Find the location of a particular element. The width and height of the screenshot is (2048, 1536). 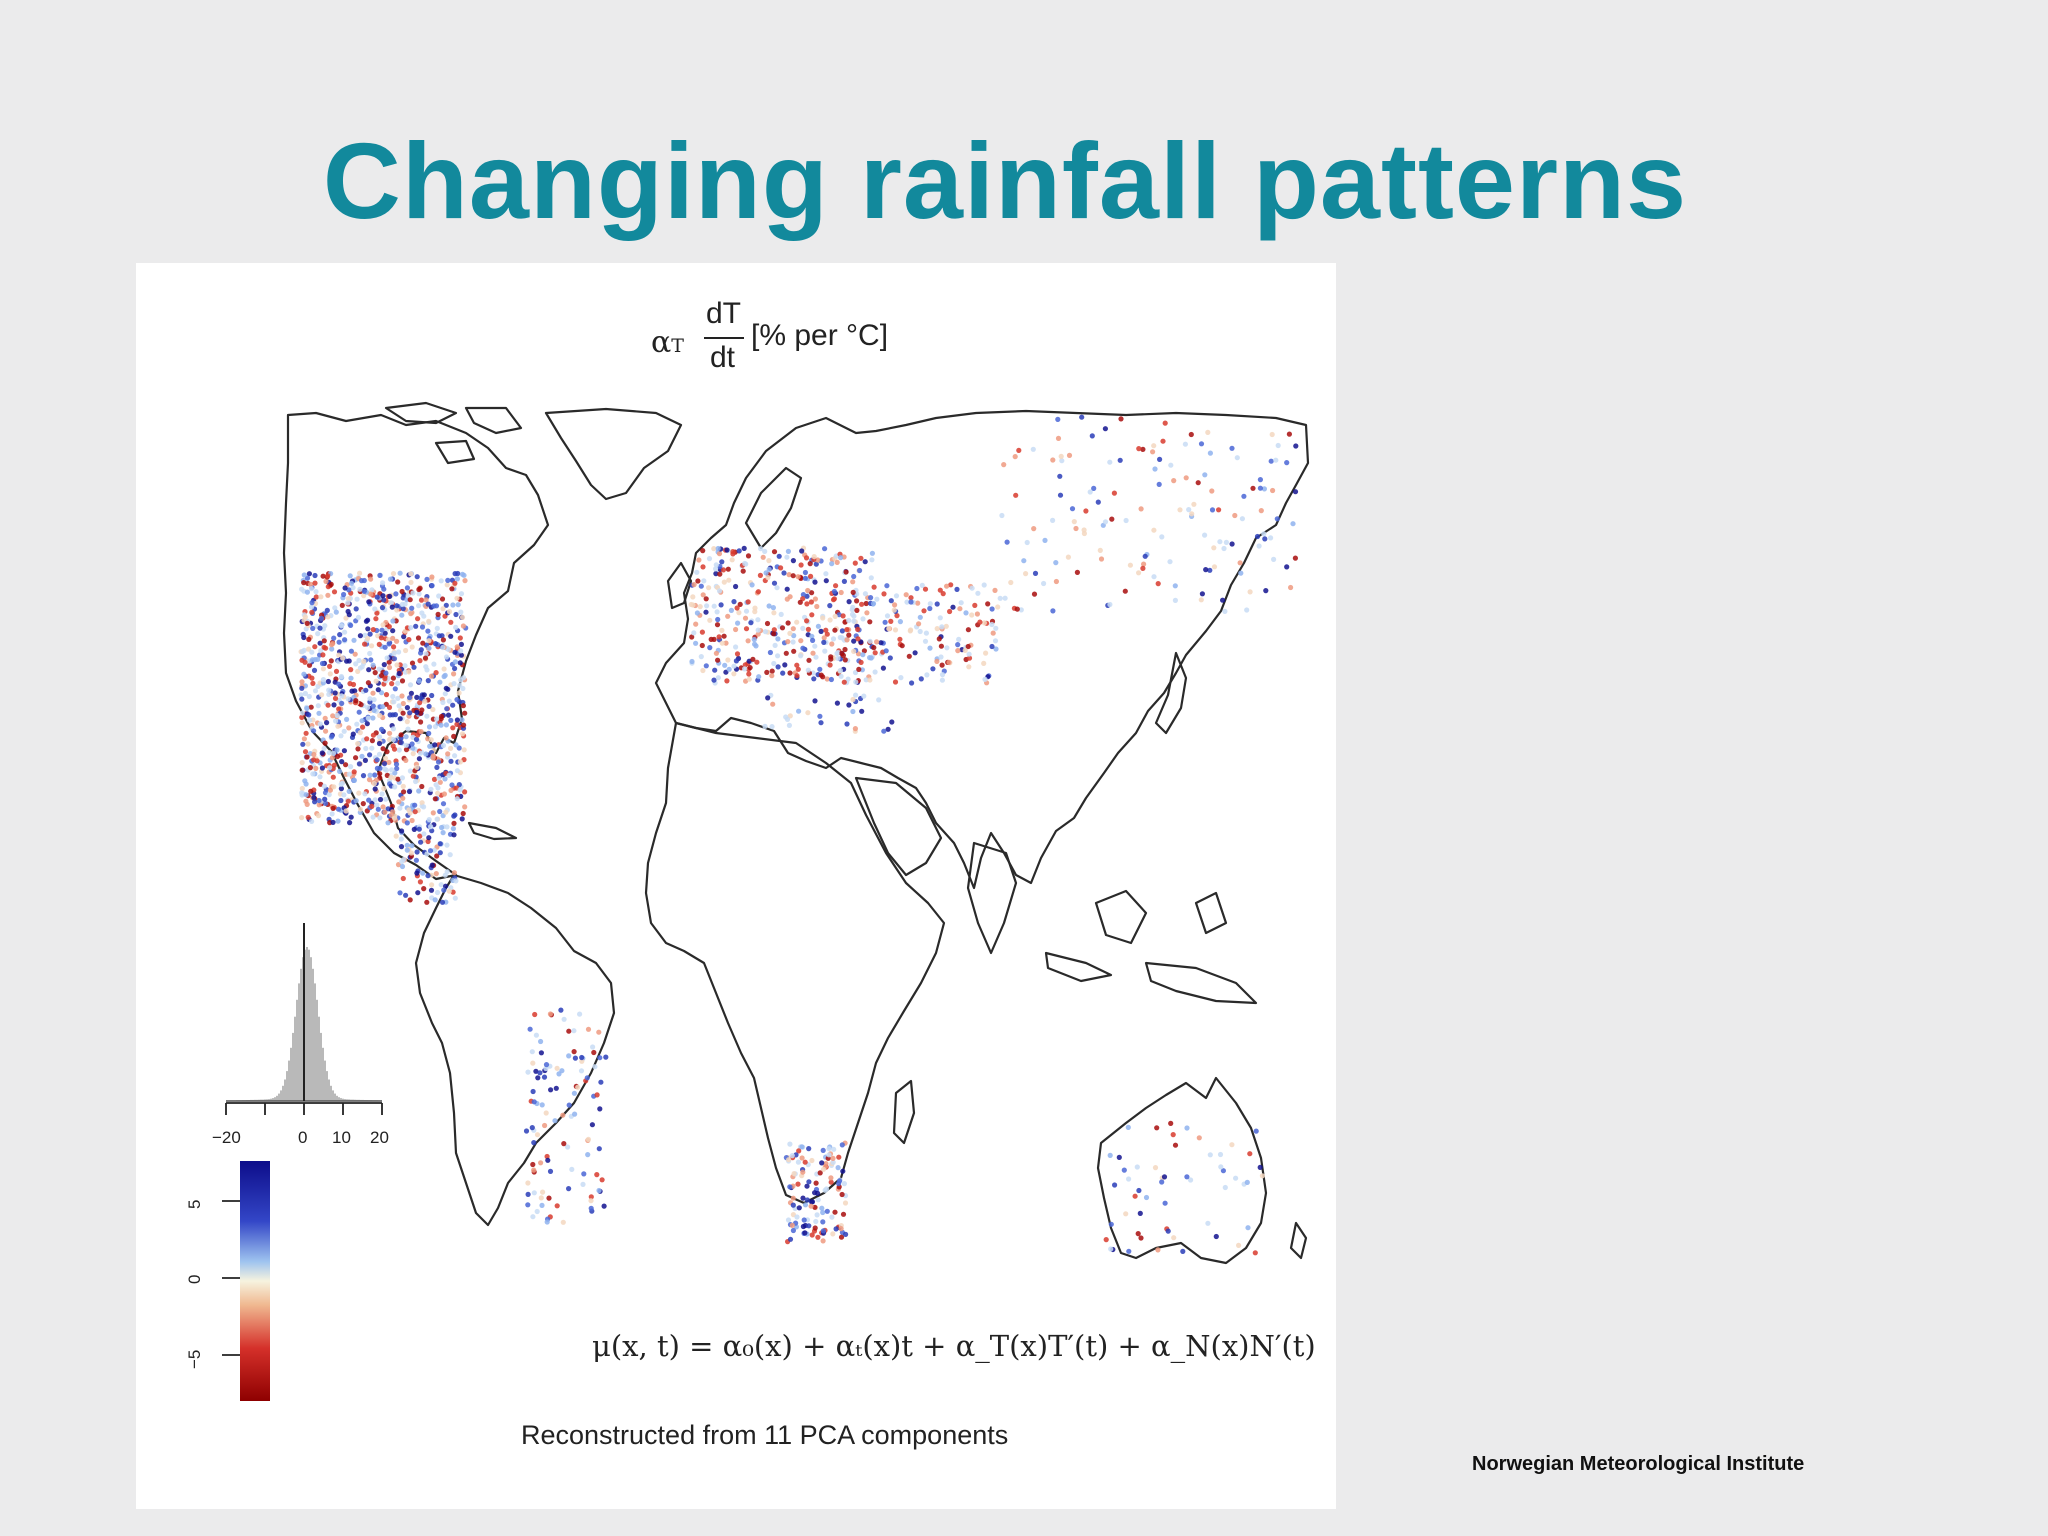

coastline-africa is located at coordinates (795, 963).